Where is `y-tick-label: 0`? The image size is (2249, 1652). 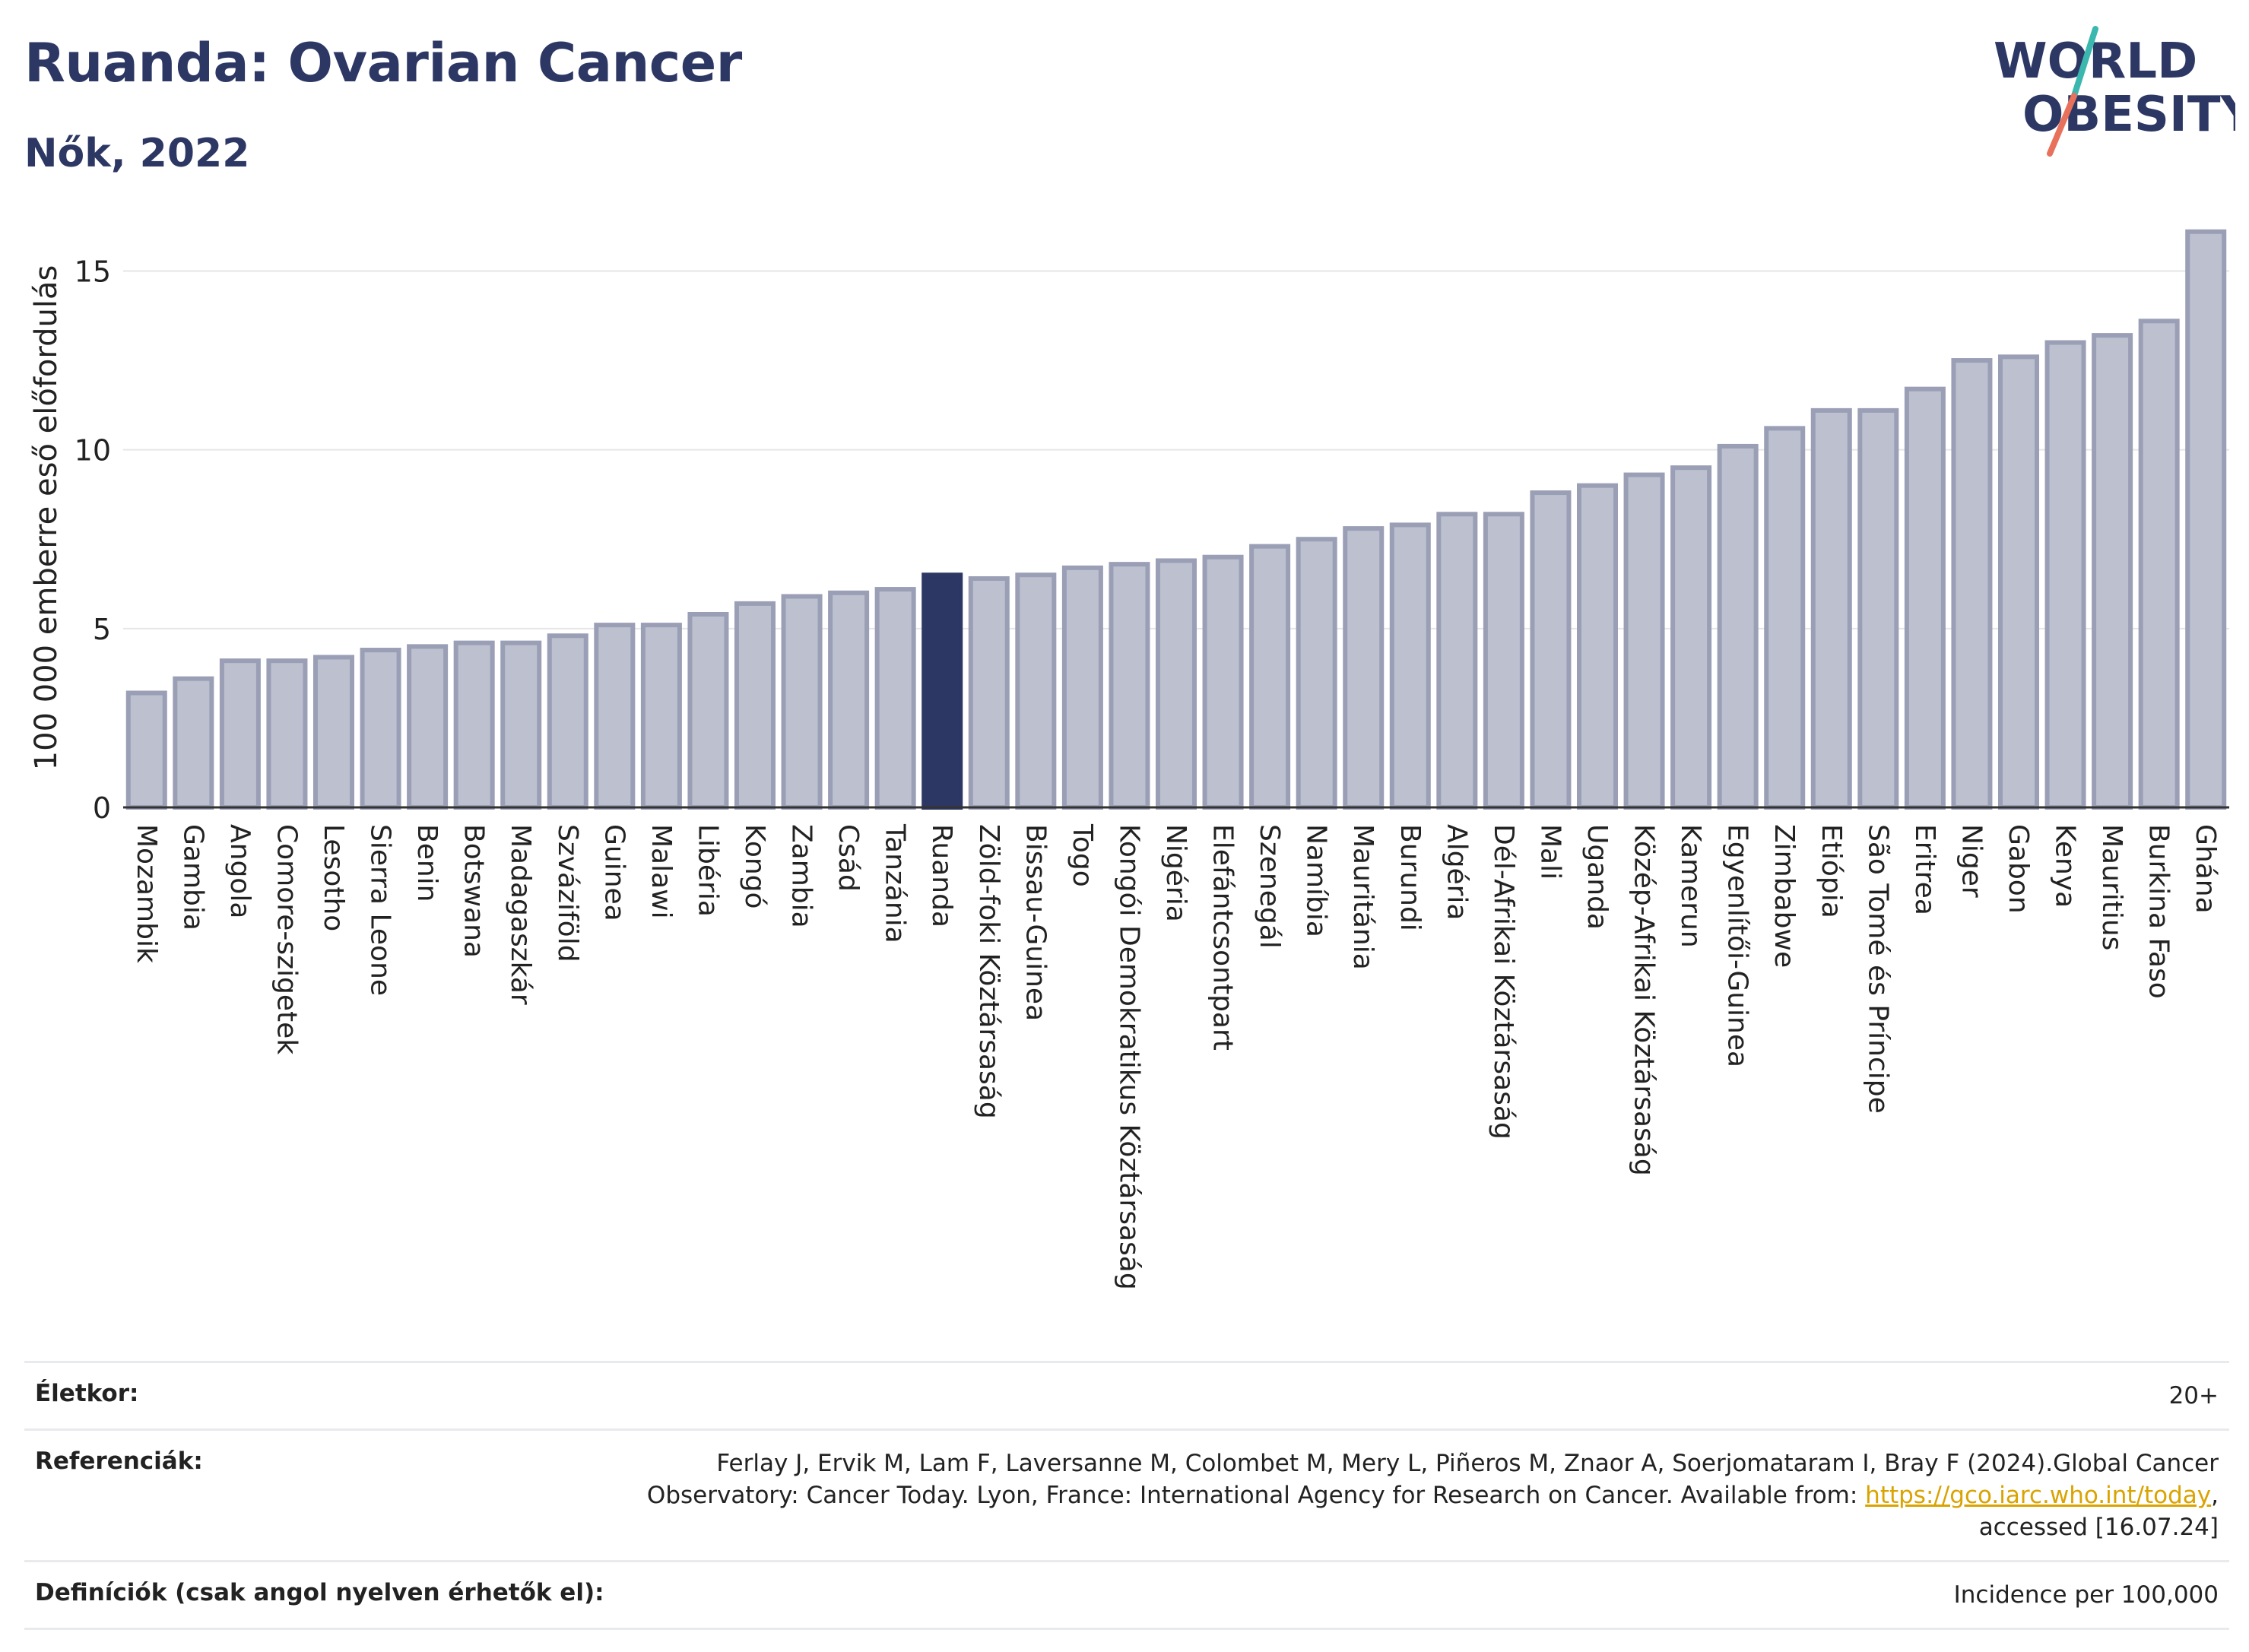 y-tick-label: 0 is located at coordinates (102, 808).